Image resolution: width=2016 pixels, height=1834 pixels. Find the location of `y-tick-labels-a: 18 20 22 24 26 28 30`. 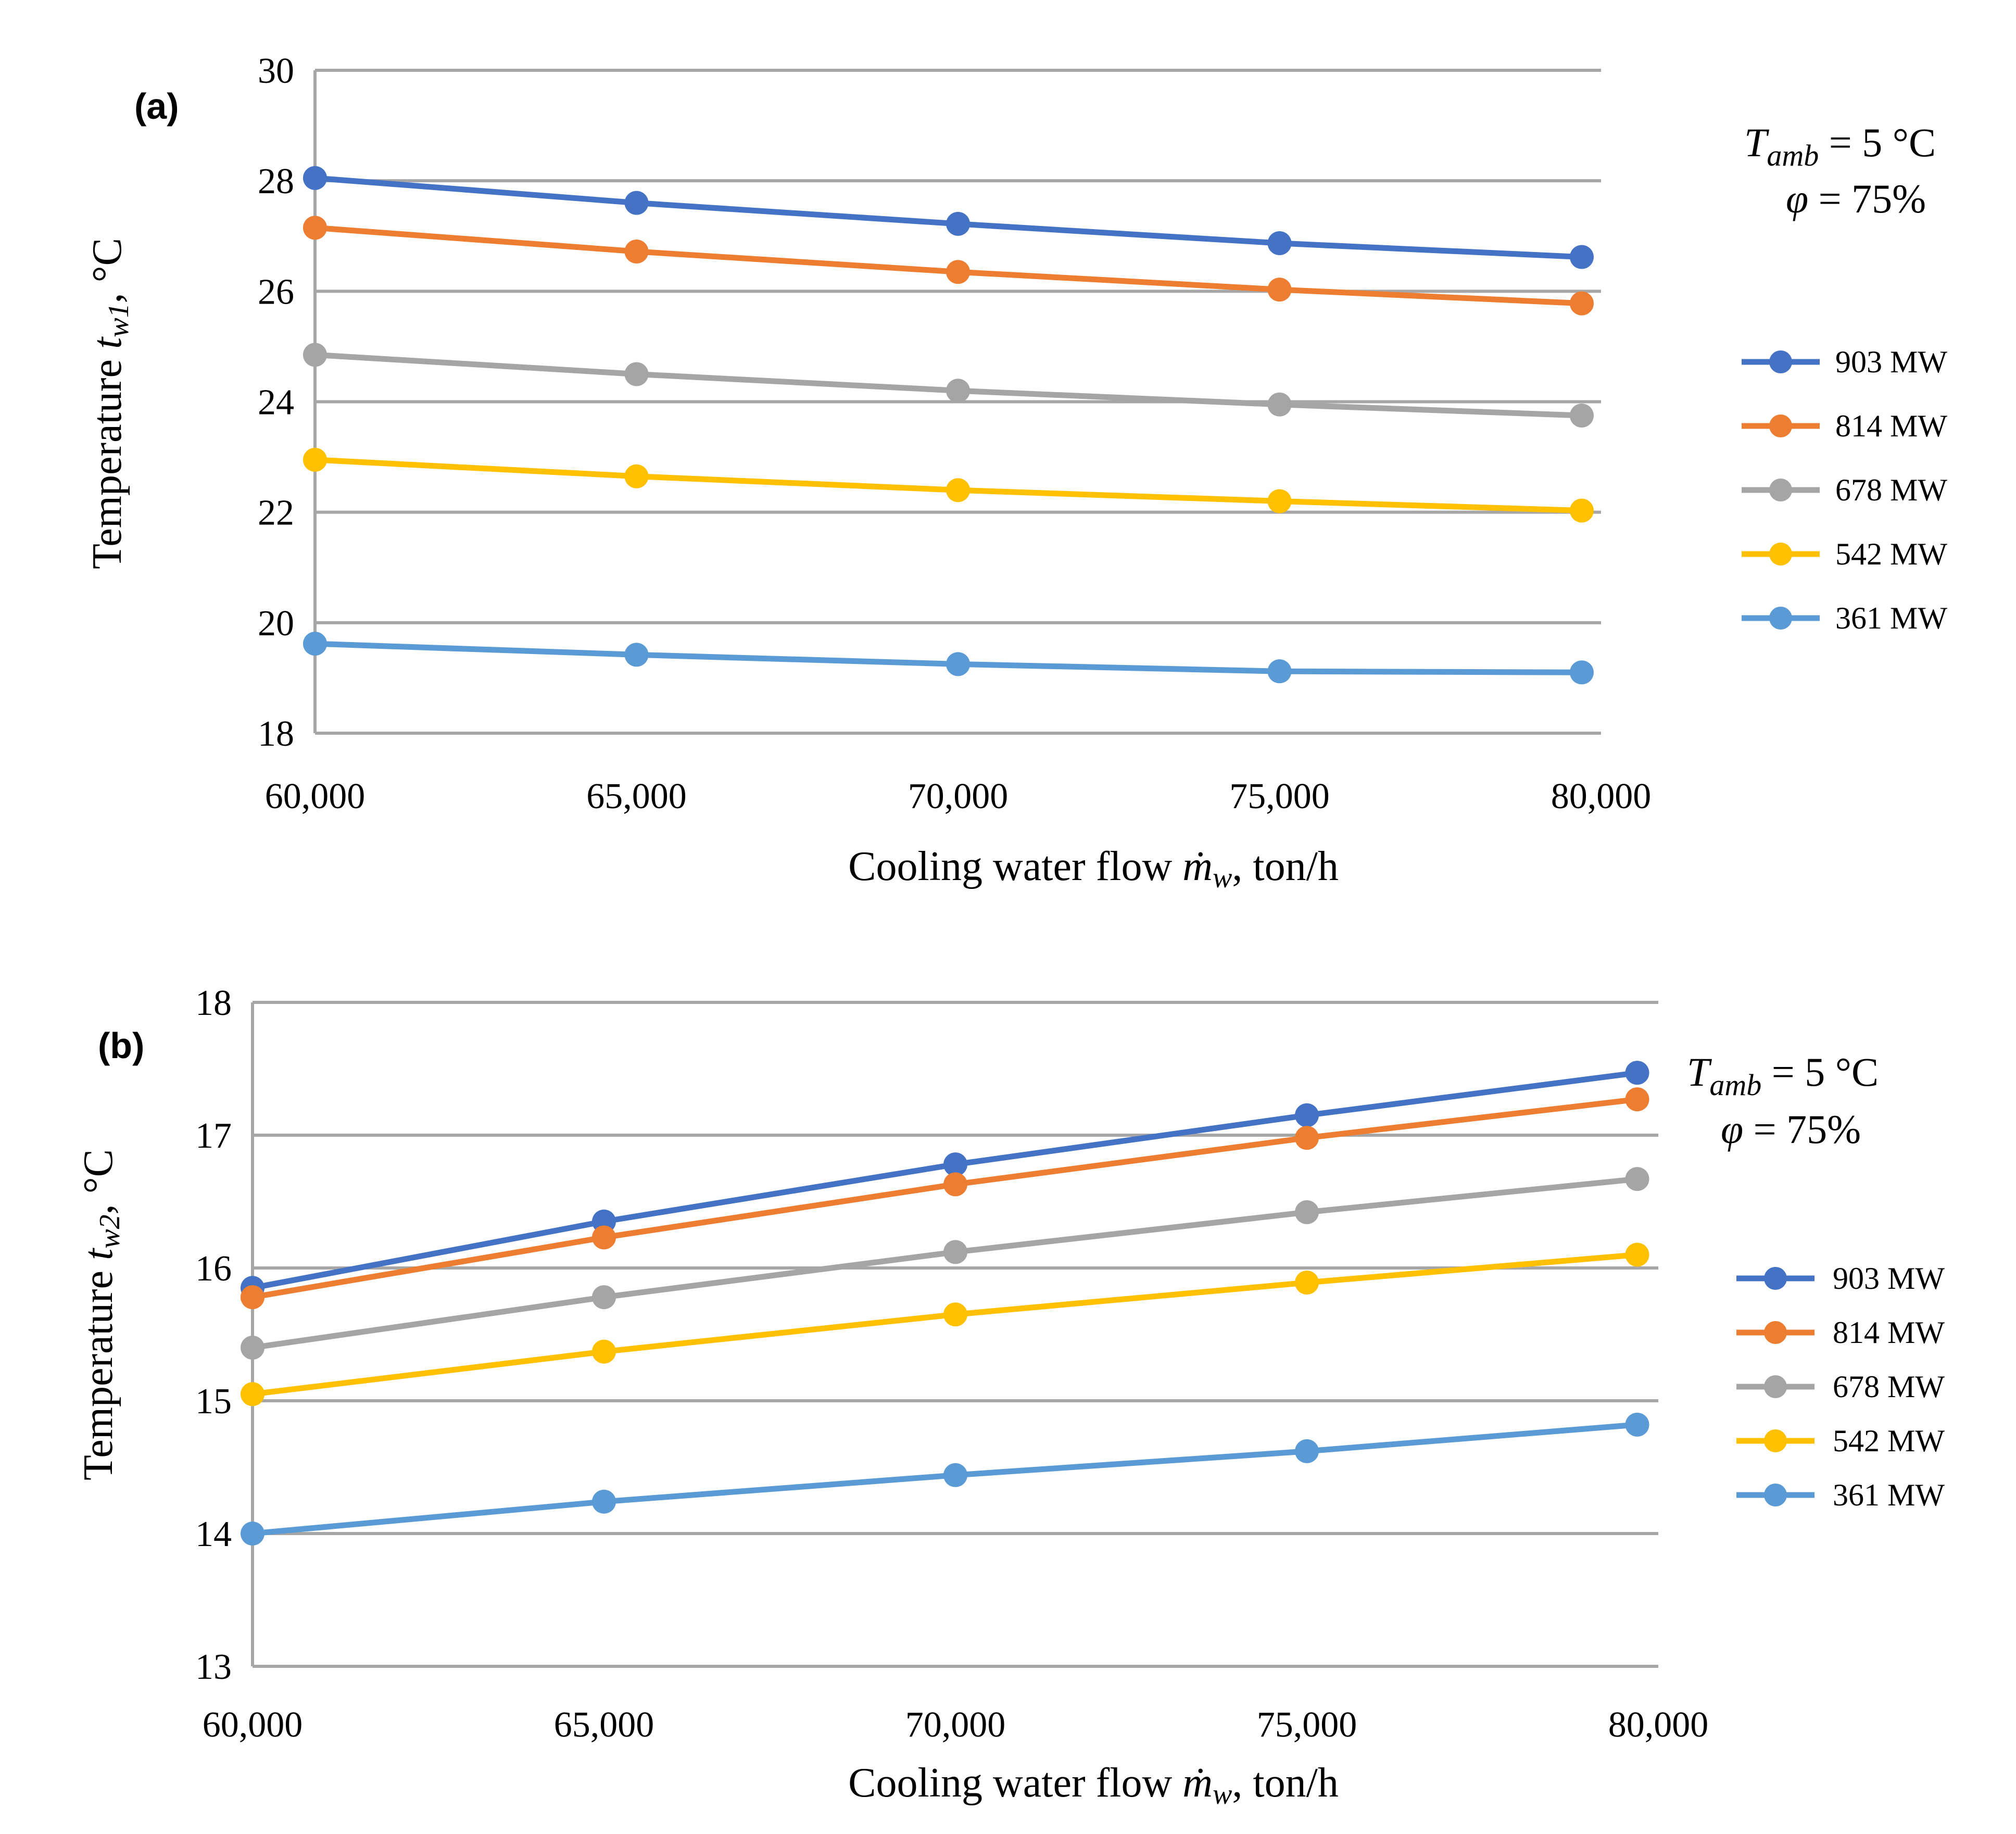

y-tick-labels-a: 18 20 22 24 26 28 30 is located at coordinates (276, 402).